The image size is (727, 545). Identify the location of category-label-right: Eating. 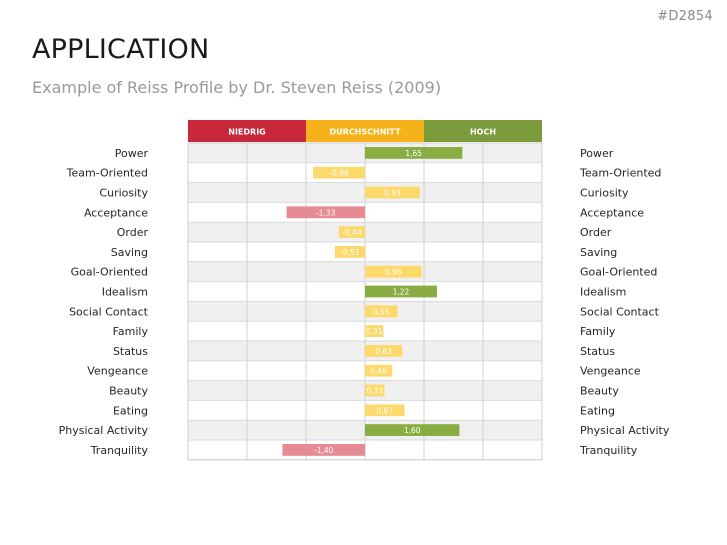
(597, 410).